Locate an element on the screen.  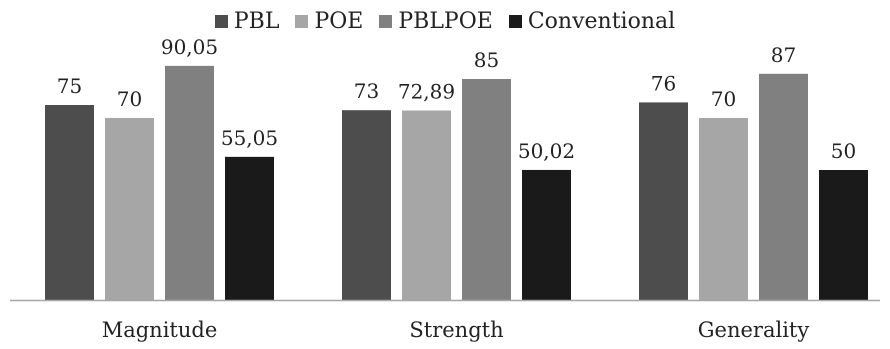
category-label-magnitude: Magnitude is located at coordinates (160, 330).